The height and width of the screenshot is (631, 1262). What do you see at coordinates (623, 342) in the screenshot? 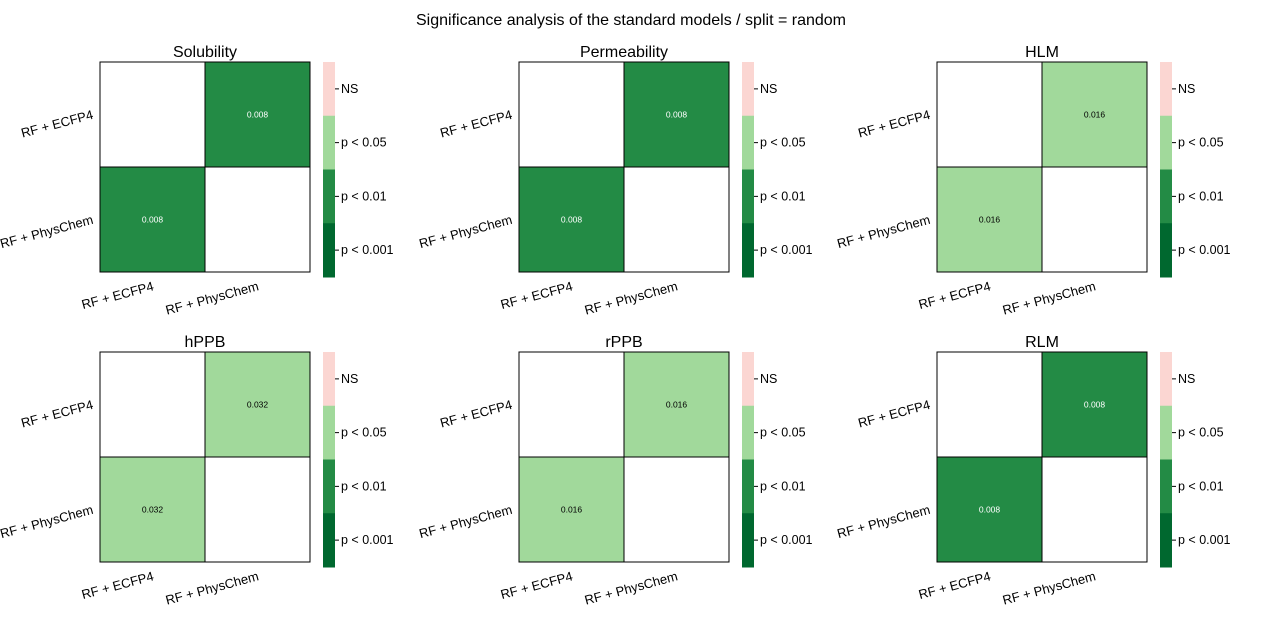
I see `panel-title: rPPB` at bounding box center [623, 342].